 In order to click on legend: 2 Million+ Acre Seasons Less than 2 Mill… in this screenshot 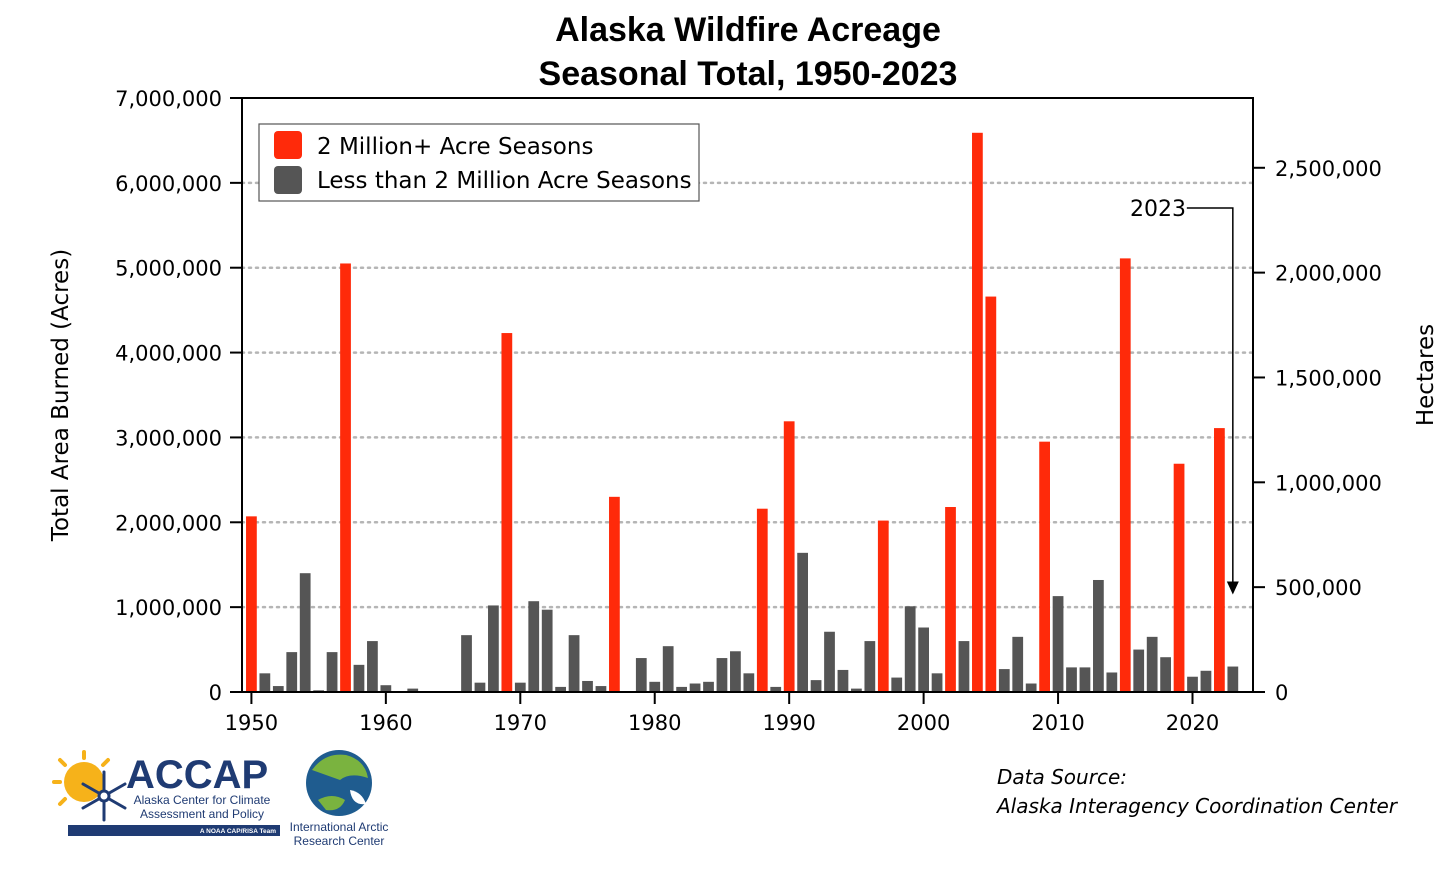, I will do `click(479, 162)`.